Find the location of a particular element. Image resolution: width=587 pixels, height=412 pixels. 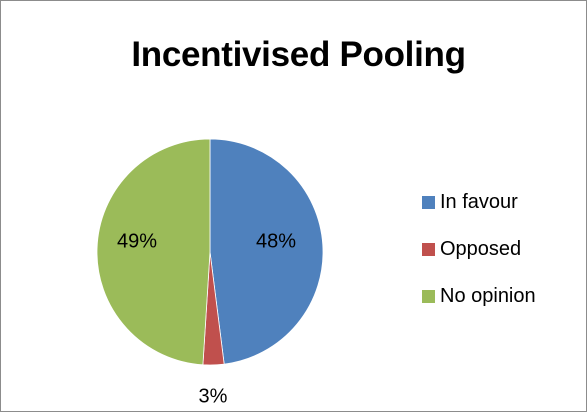

pie-slice-in-favour is located at coordinates (266, 251).